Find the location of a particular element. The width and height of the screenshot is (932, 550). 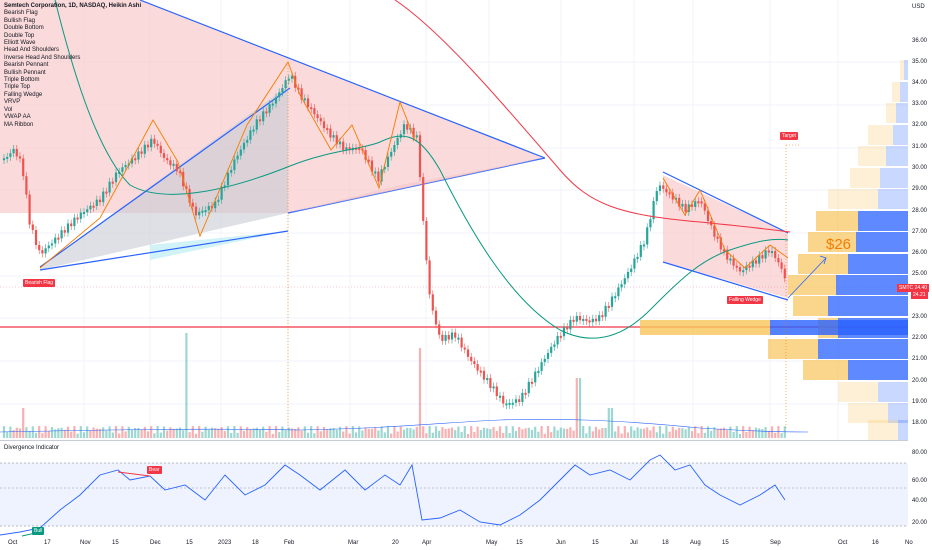

legend-item: Triple Bottom is located at coordinates (22, 80).